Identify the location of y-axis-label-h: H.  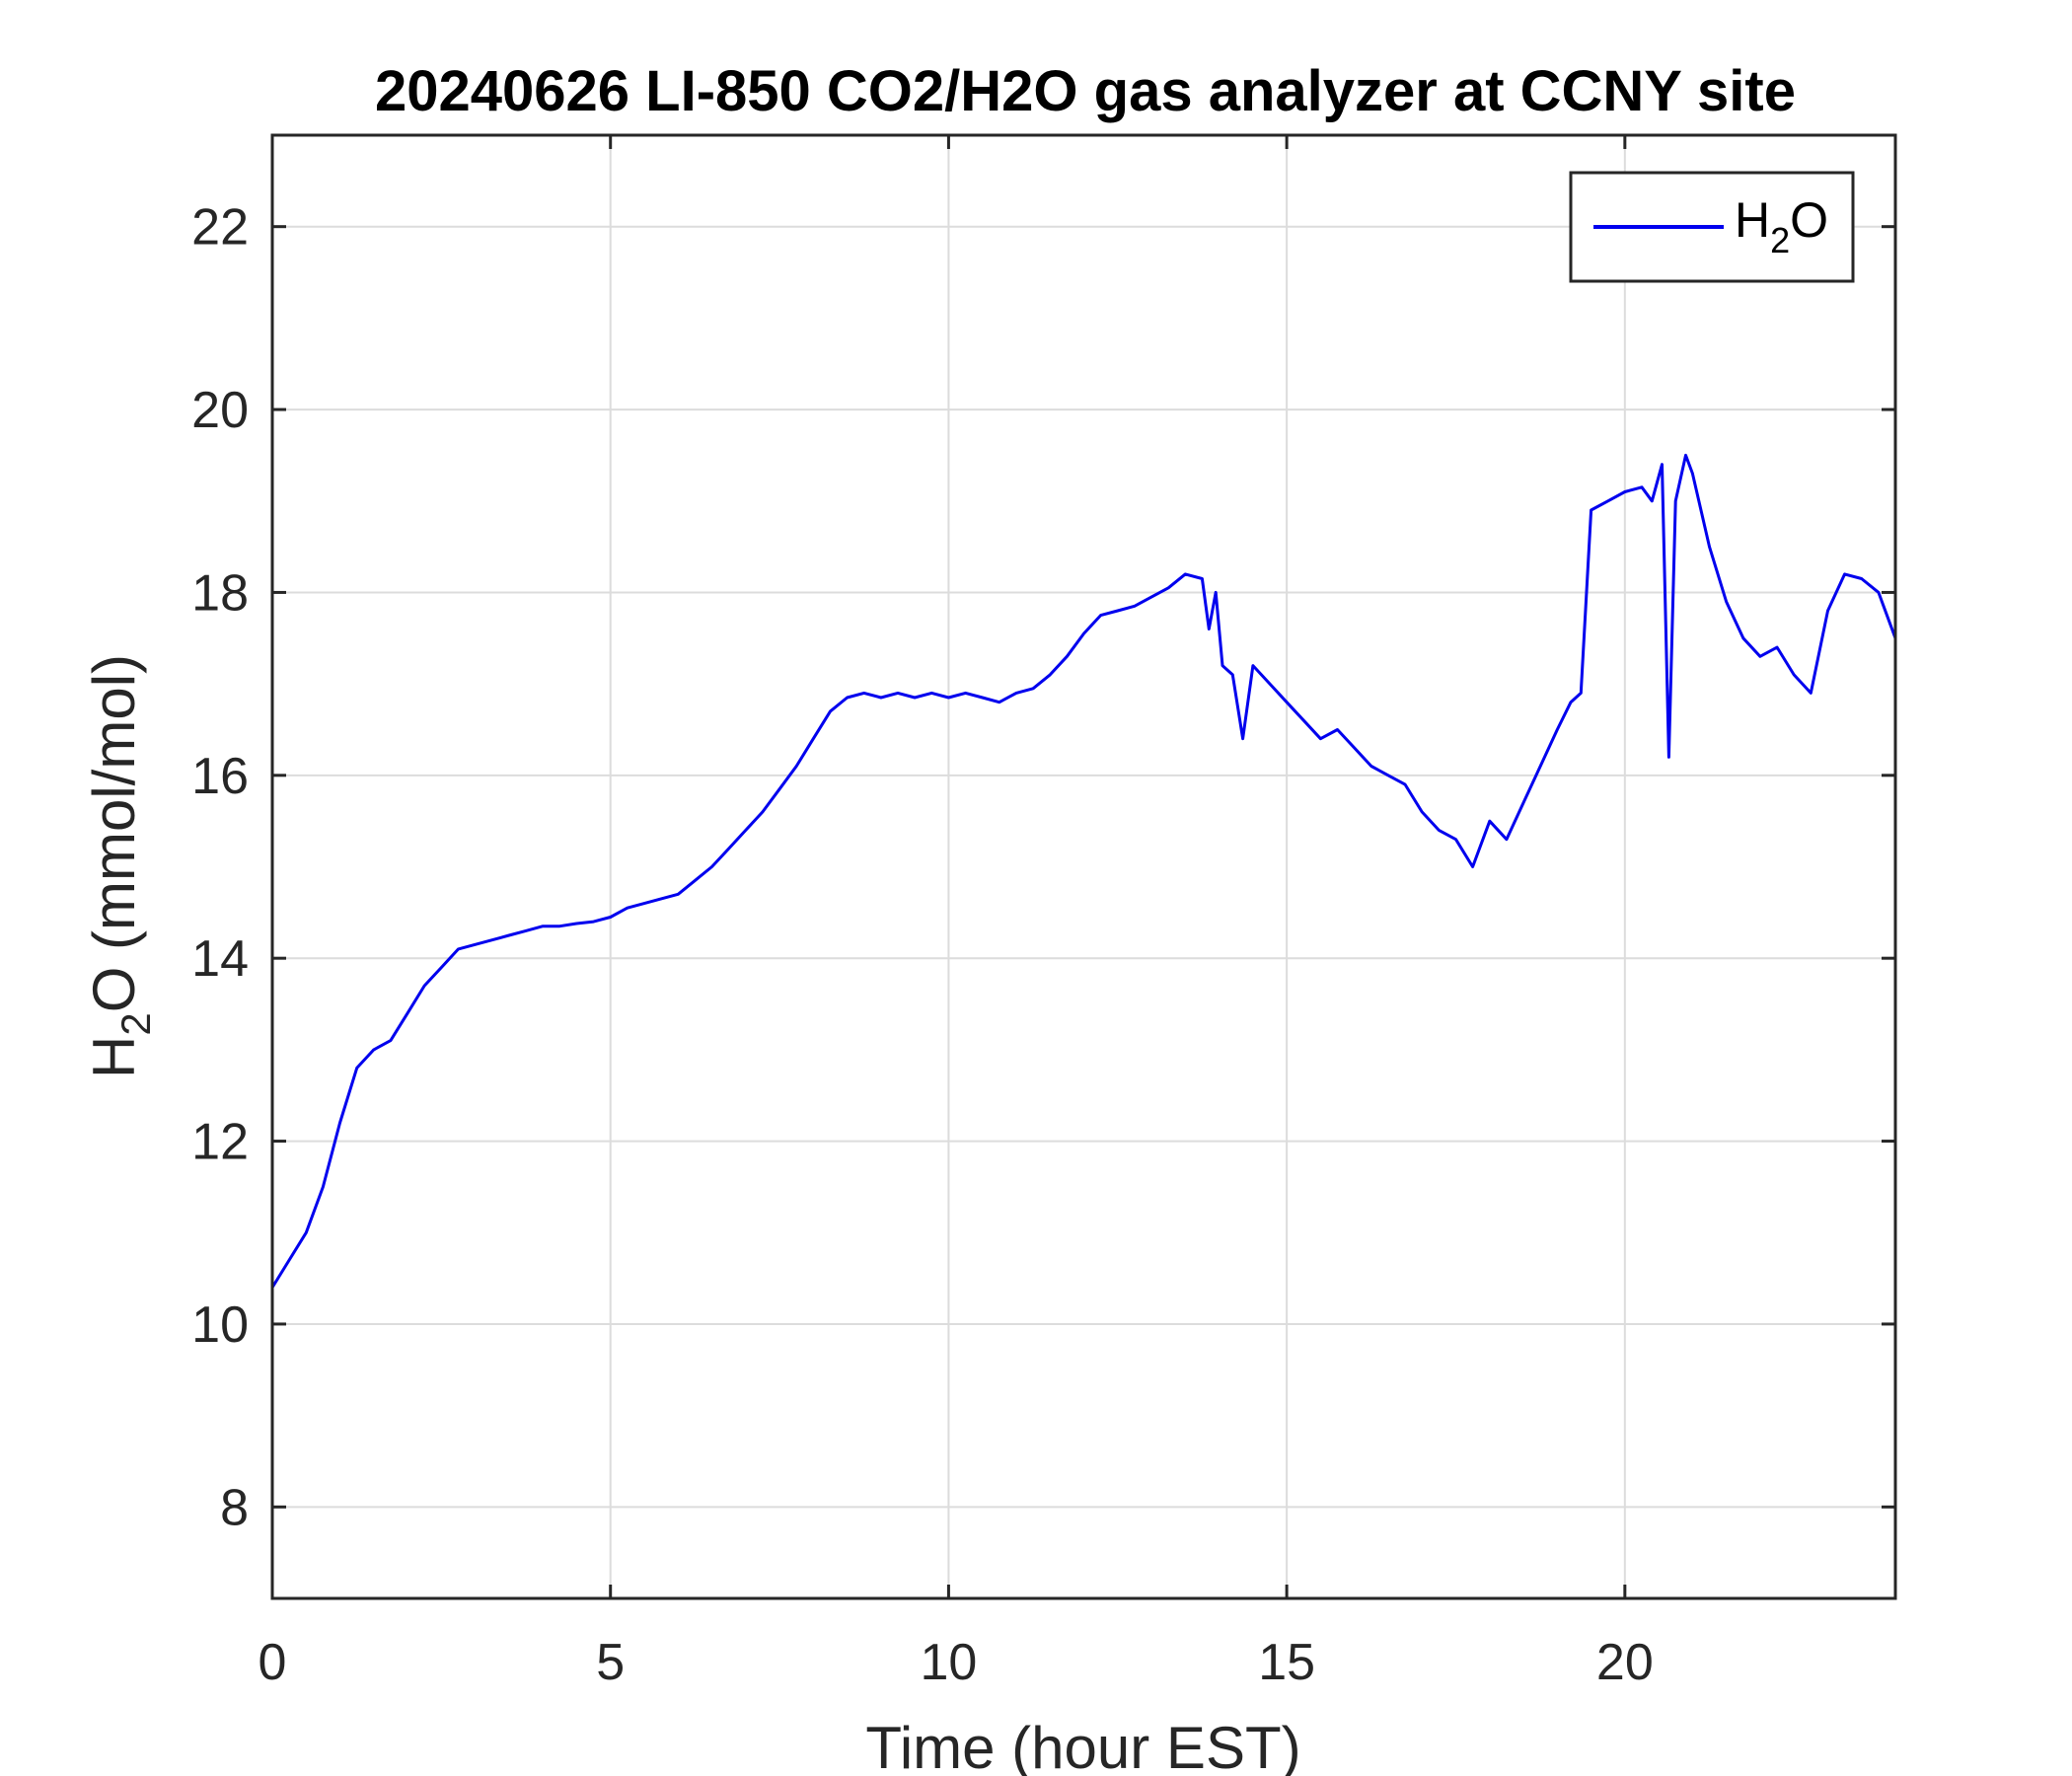
(114, 1057).